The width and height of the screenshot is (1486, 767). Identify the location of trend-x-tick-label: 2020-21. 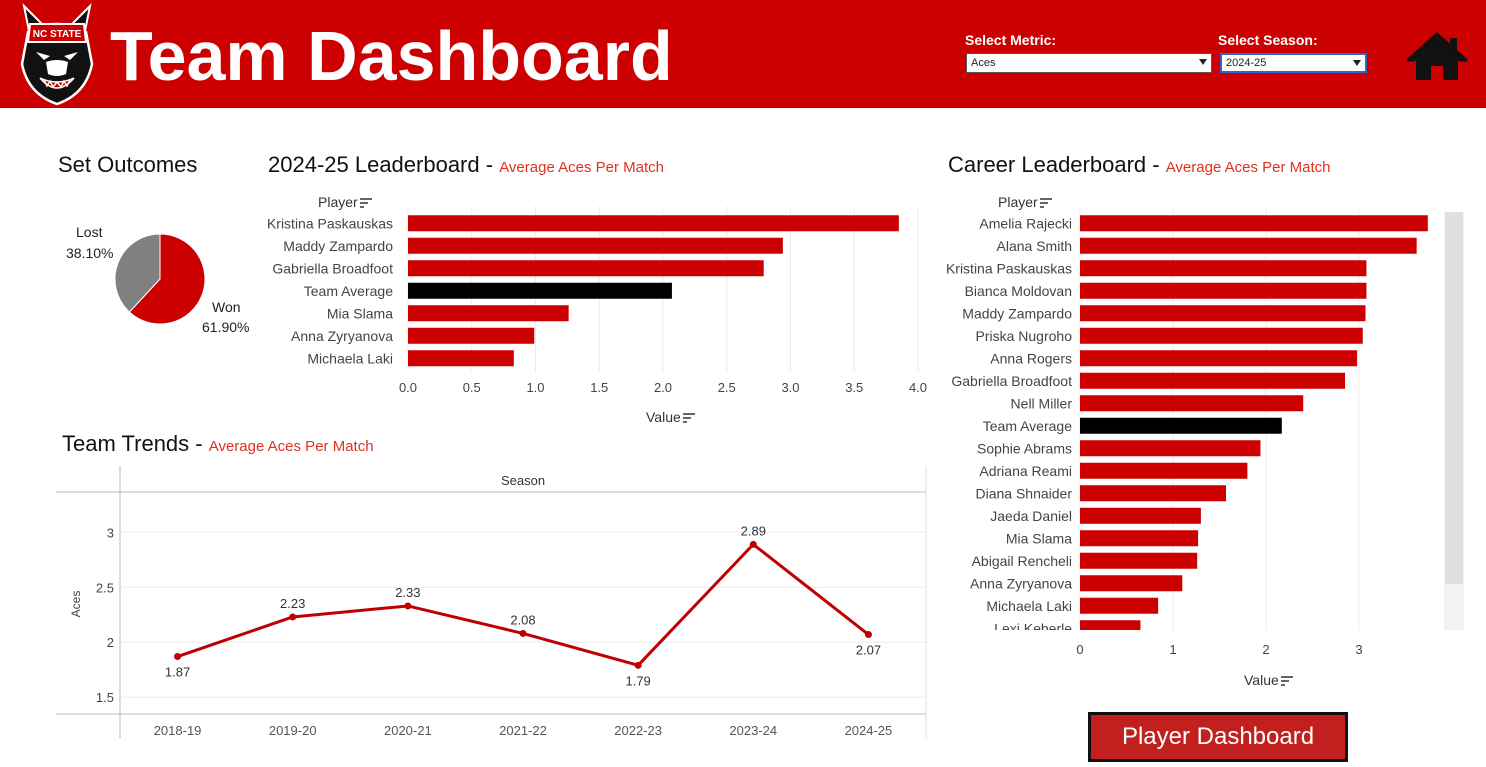
(408, 730).